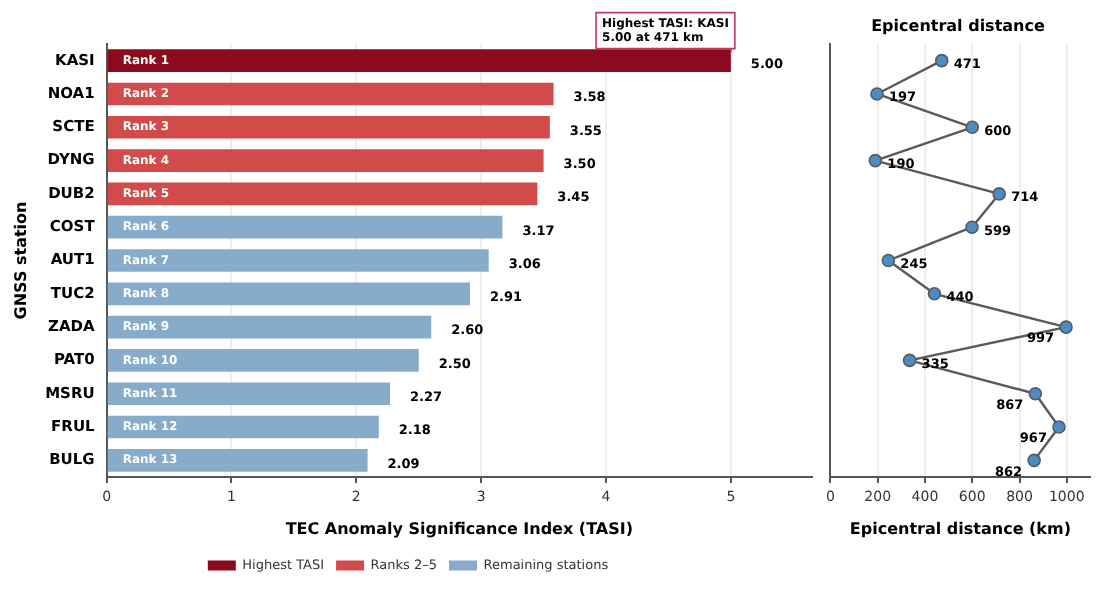  I want to click on y-axis-title: GNSS station, so click(20, 260).